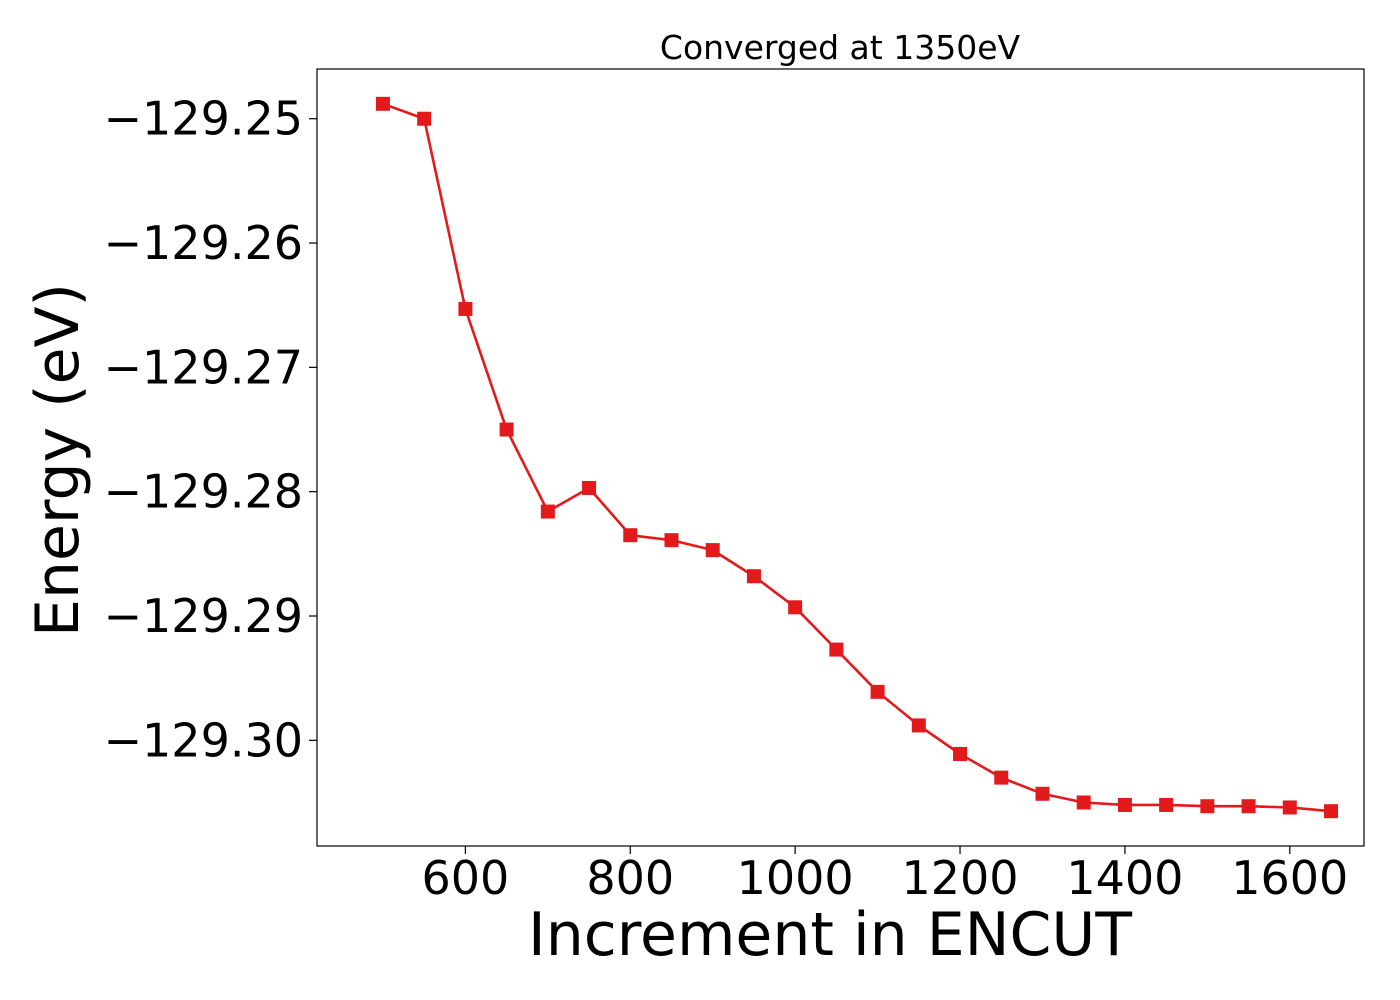 The height and width of the screenshot is (1000, 1400). What do you see at coordinates (840, 47) in the screenshot?
I see `chart-title: Converged at 1350eV` at bounding box center [840, 47].